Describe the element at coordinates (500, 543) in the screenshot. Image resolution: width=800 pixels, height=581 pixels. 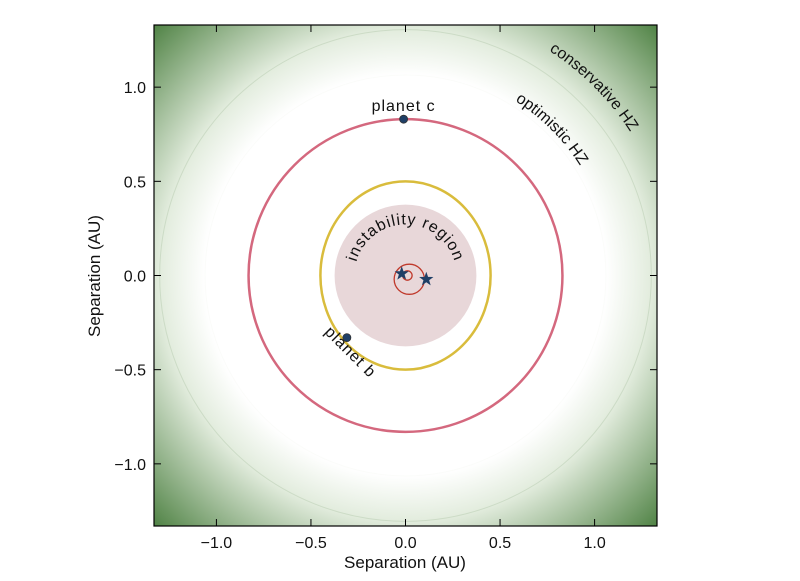
I see `x-tick-label: 0.5` at that location.